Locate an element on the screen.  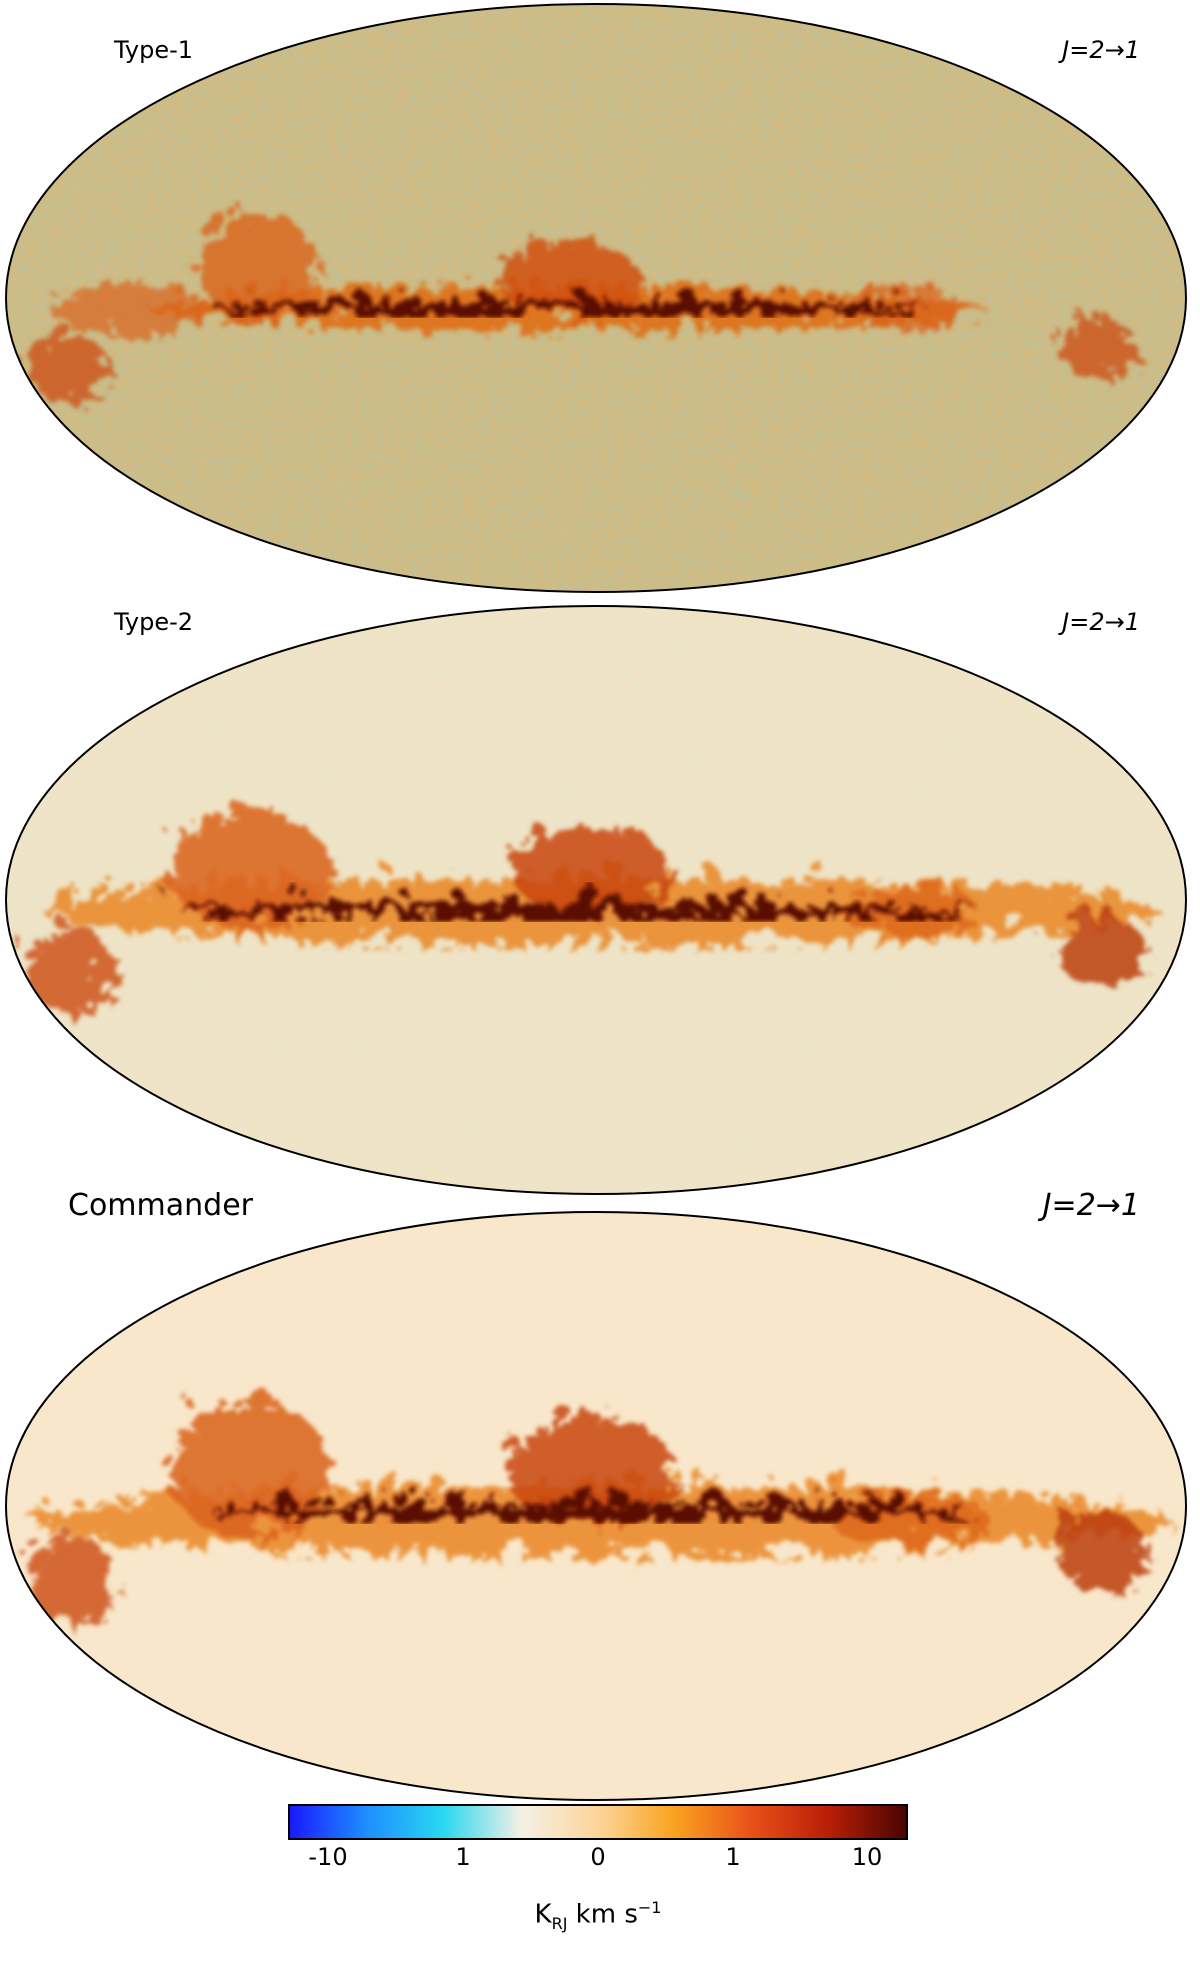
colorbar is located at coordinates (598, 1822).